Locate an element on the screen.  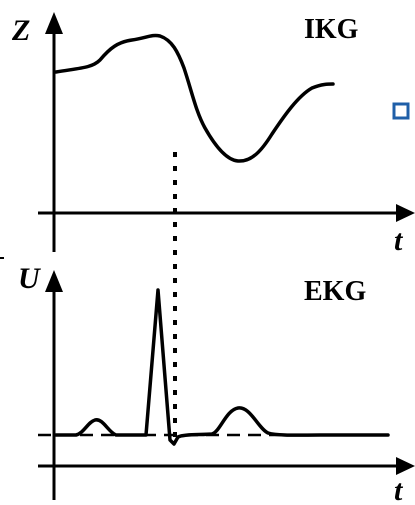
ekg-x-axis-label: t is located at coordinates (399, 489).